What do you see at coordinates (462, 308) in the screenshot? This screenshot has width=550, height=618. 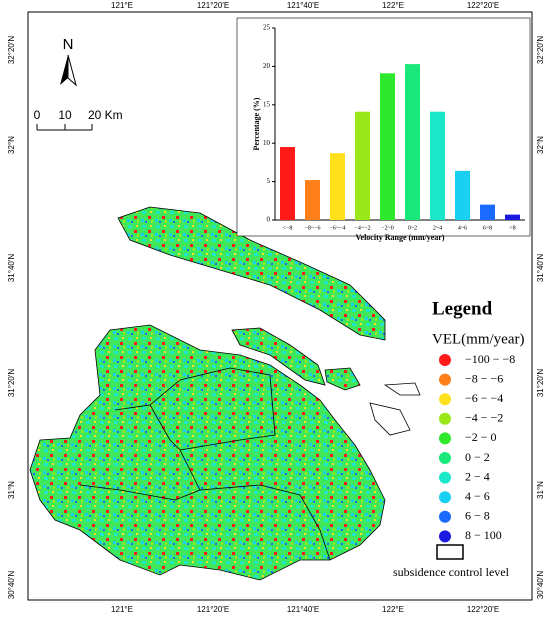 I see `legend-title: Legend` at bounding box center [462, 308].